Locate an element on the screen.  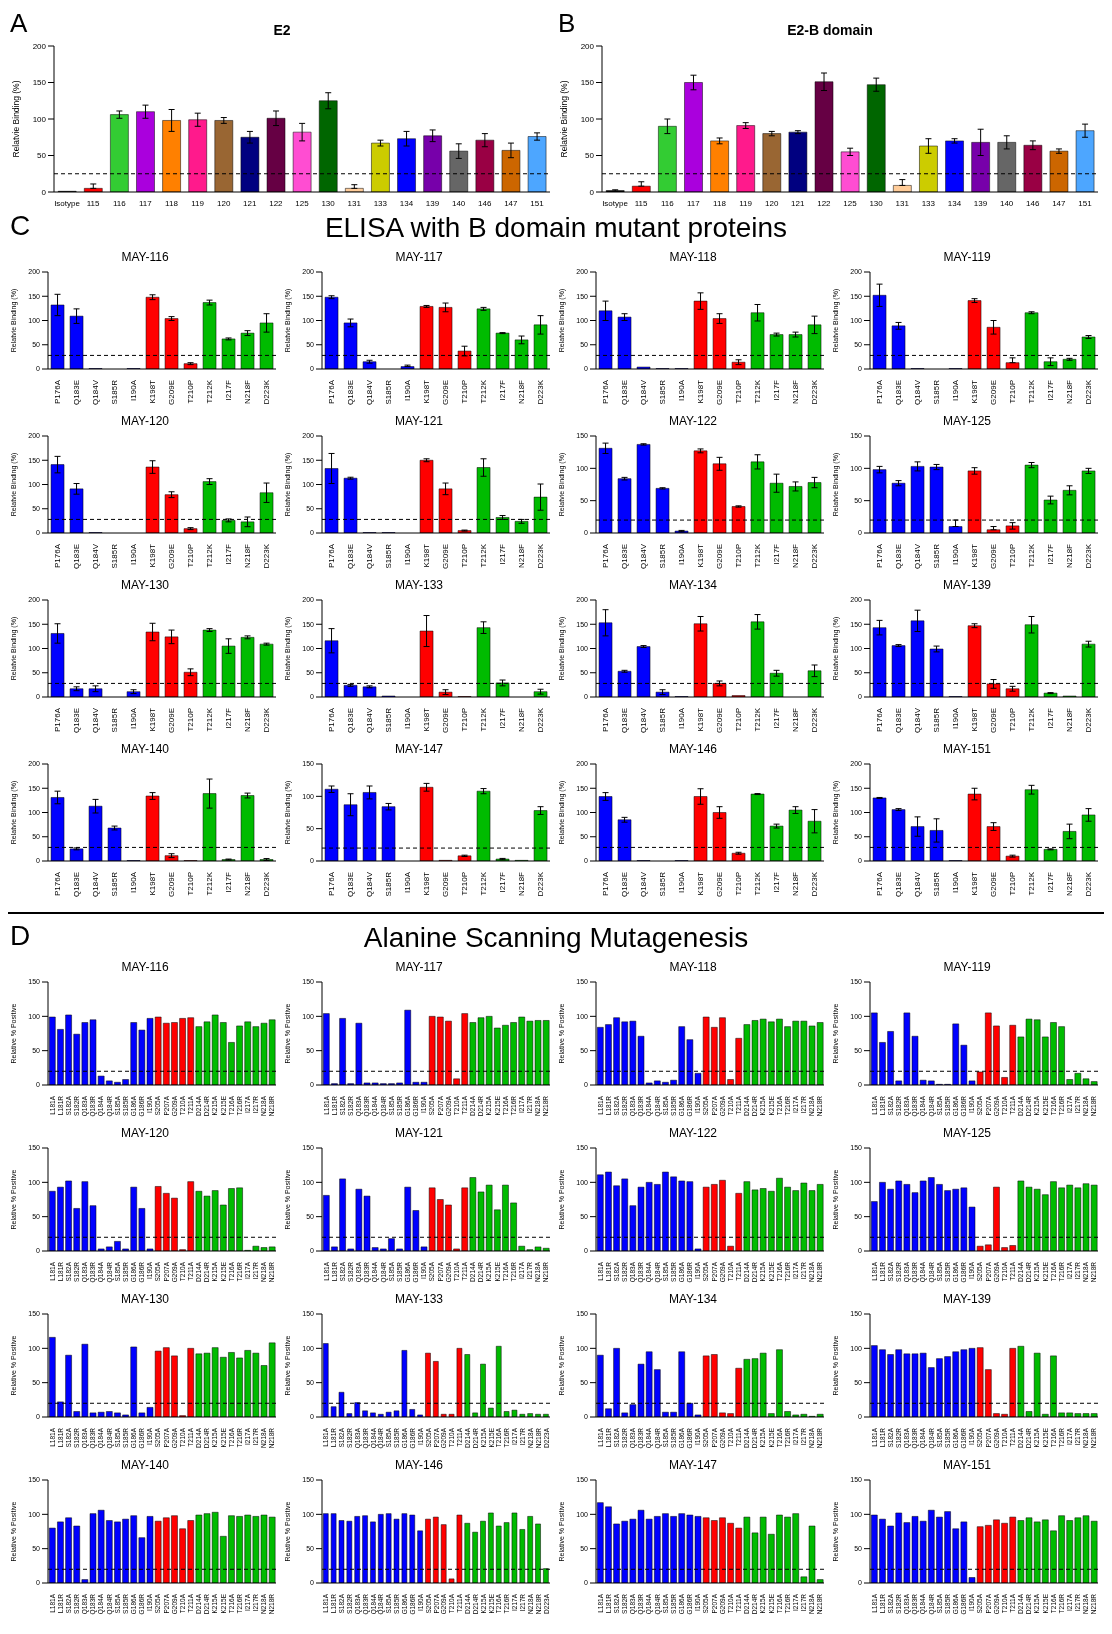
x-tick-label: 134 is located at coordinates (406, 203).